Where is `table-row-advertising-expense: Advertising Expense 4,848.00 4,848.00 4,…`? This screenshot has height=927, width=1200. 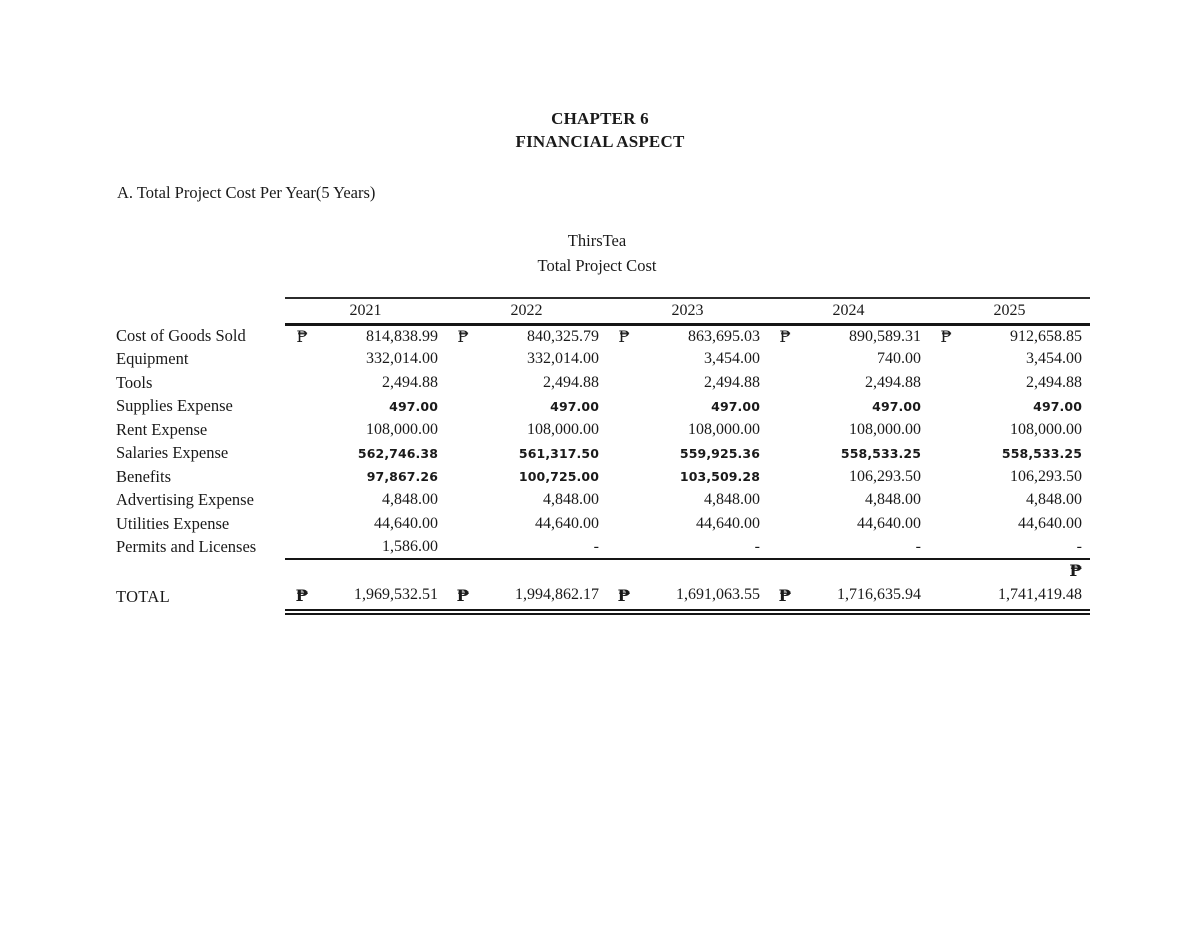 table-row-advertising-expense: Advertising Expense 4,848.00 4,848.00 4,… is located at coordinates (602, 501).